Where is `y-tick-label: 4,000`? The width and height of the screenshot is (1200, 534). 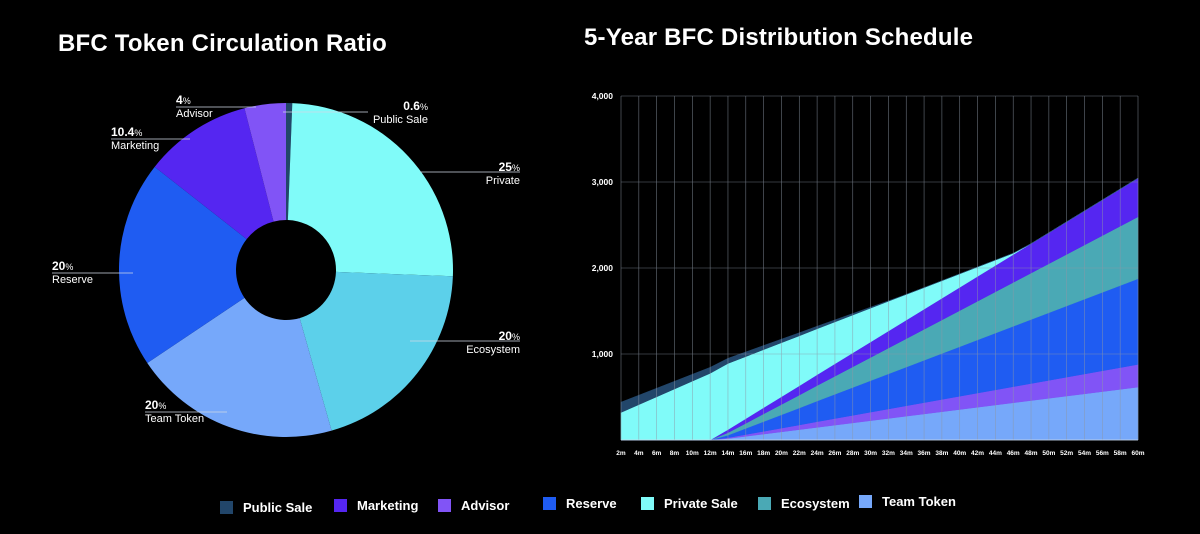 y-tick-label: 4,000 is located at coordinates (603, 96).